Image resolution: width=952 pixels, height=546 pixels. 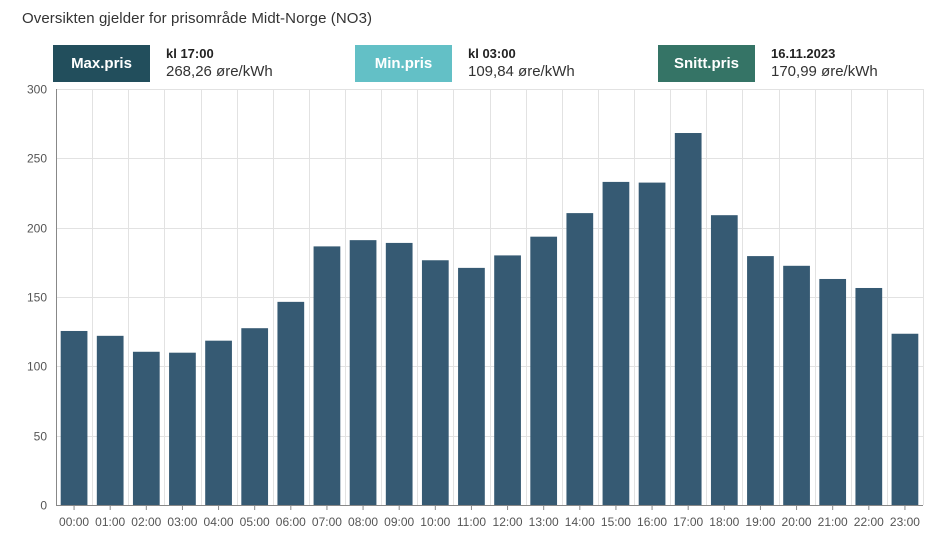 I want to click on x-tick-label: 04:00, so click(x=219, y=522).